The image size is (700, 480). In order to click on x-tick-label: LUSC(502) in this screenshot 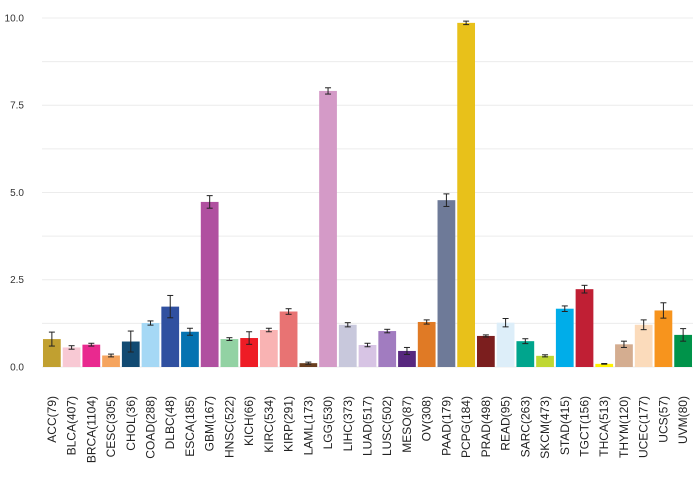, I will do `click(387, 426)`.